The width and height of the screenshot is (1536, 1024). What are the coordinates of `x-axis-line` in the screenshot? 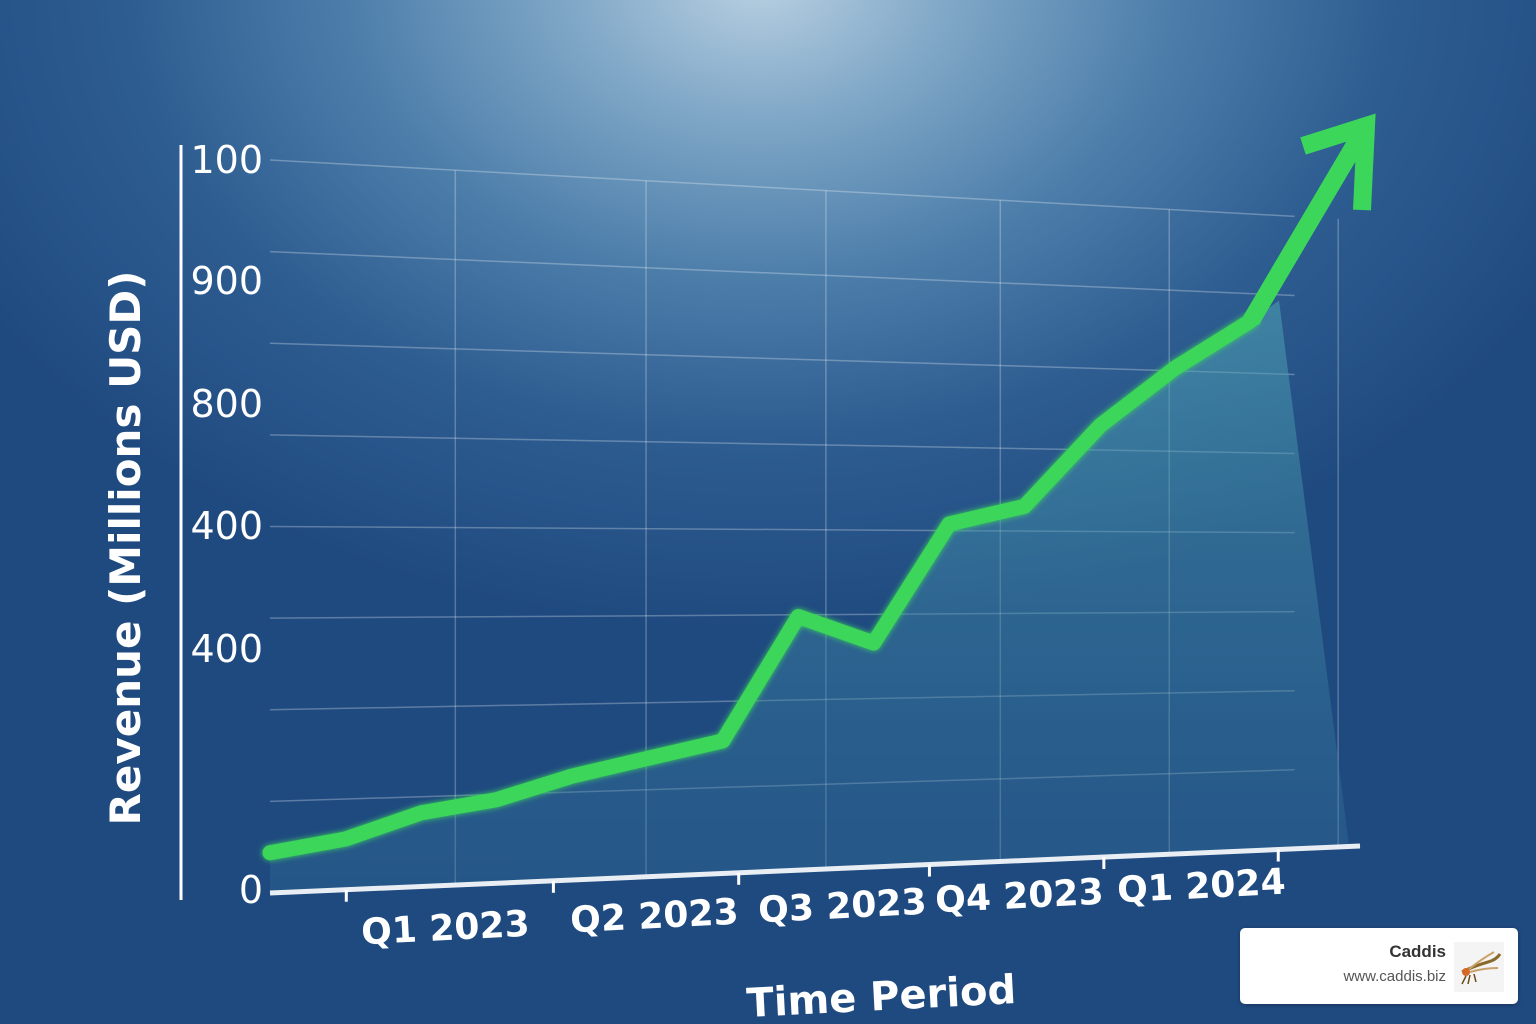 It's located at (815, 869).